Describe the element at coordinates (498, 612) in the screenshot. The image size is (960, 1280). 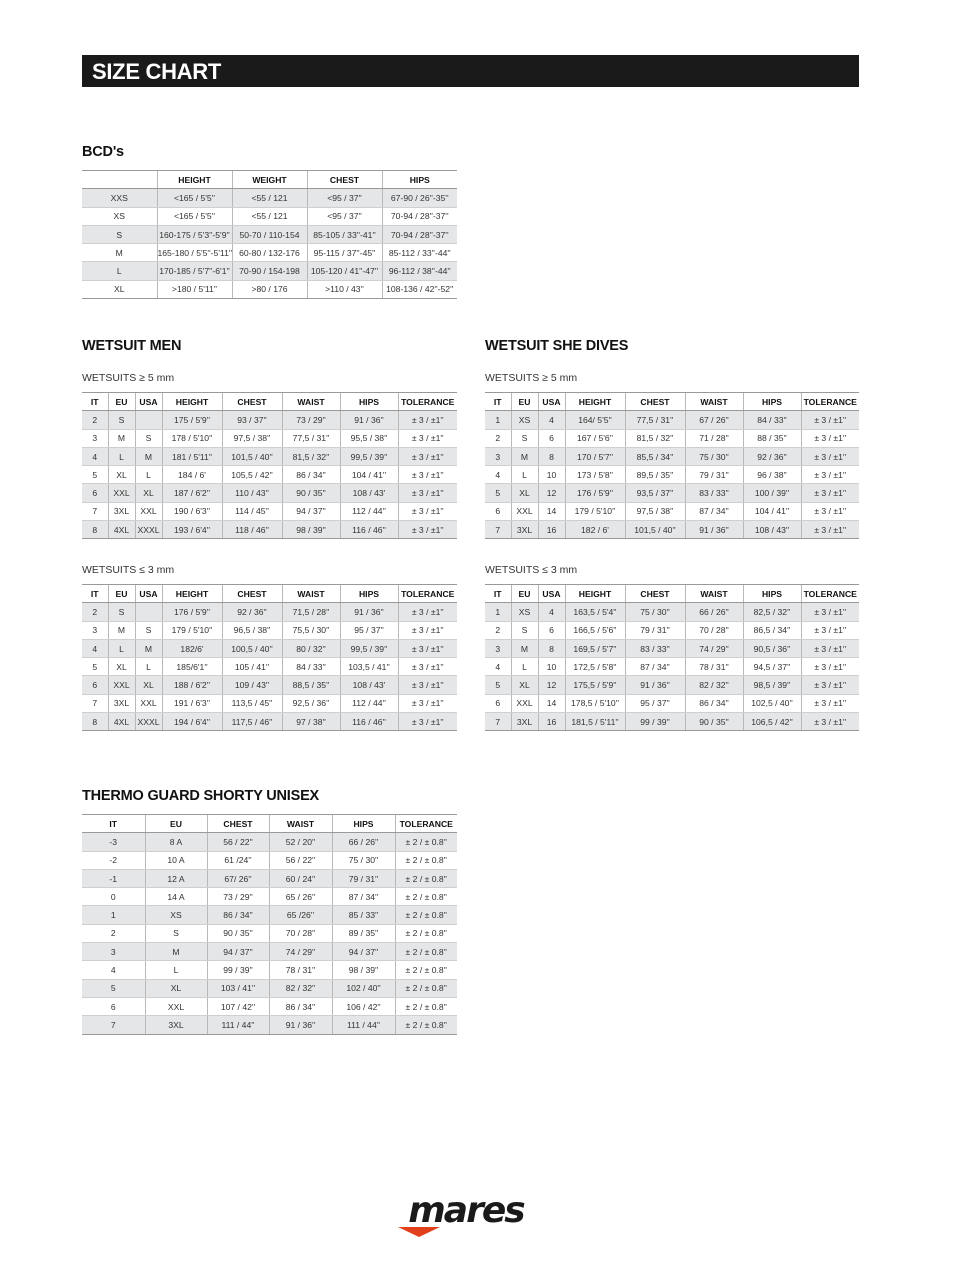
I see `table-cell: 1` at that location.